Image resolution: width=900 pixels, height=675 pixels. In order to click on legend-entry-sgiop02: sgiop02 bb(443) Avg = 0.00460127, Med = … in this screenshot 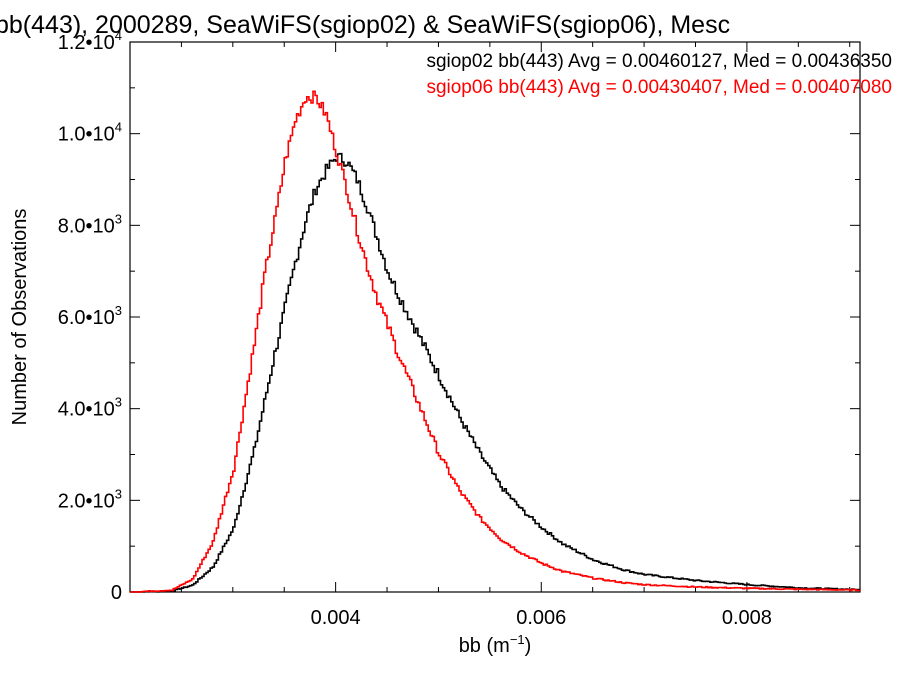, I will do `click(659, 61)`.